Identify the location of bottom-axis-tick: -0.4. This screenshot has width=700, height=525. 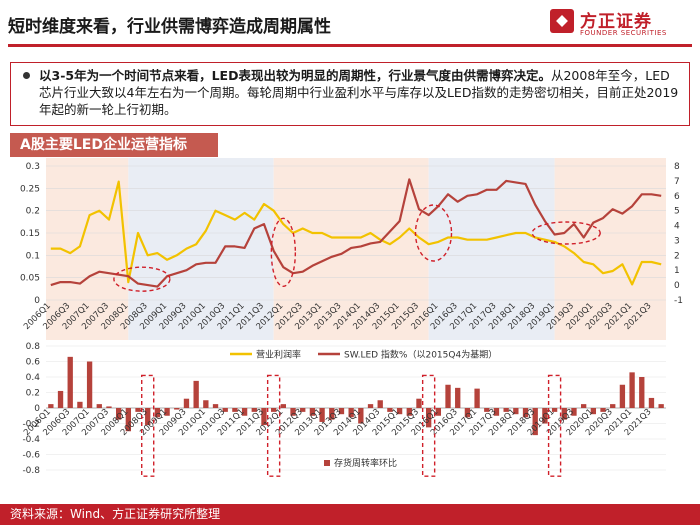
(31, 440).